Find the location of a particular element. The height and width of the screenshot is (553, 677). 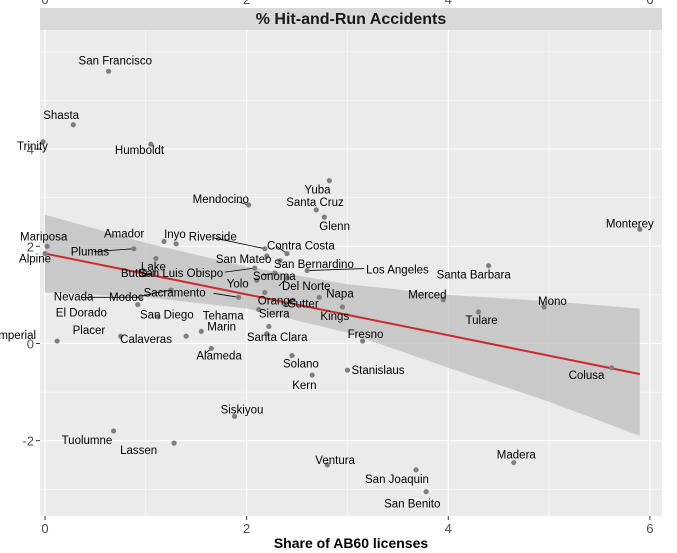

label-santa-clara: Santa Clara is located at coordinates (277, 338).